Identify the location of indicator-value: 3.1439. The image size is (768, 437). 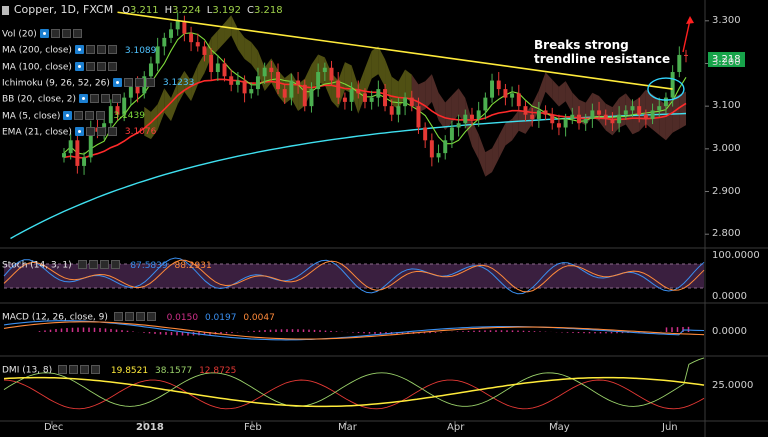
(129, 116).